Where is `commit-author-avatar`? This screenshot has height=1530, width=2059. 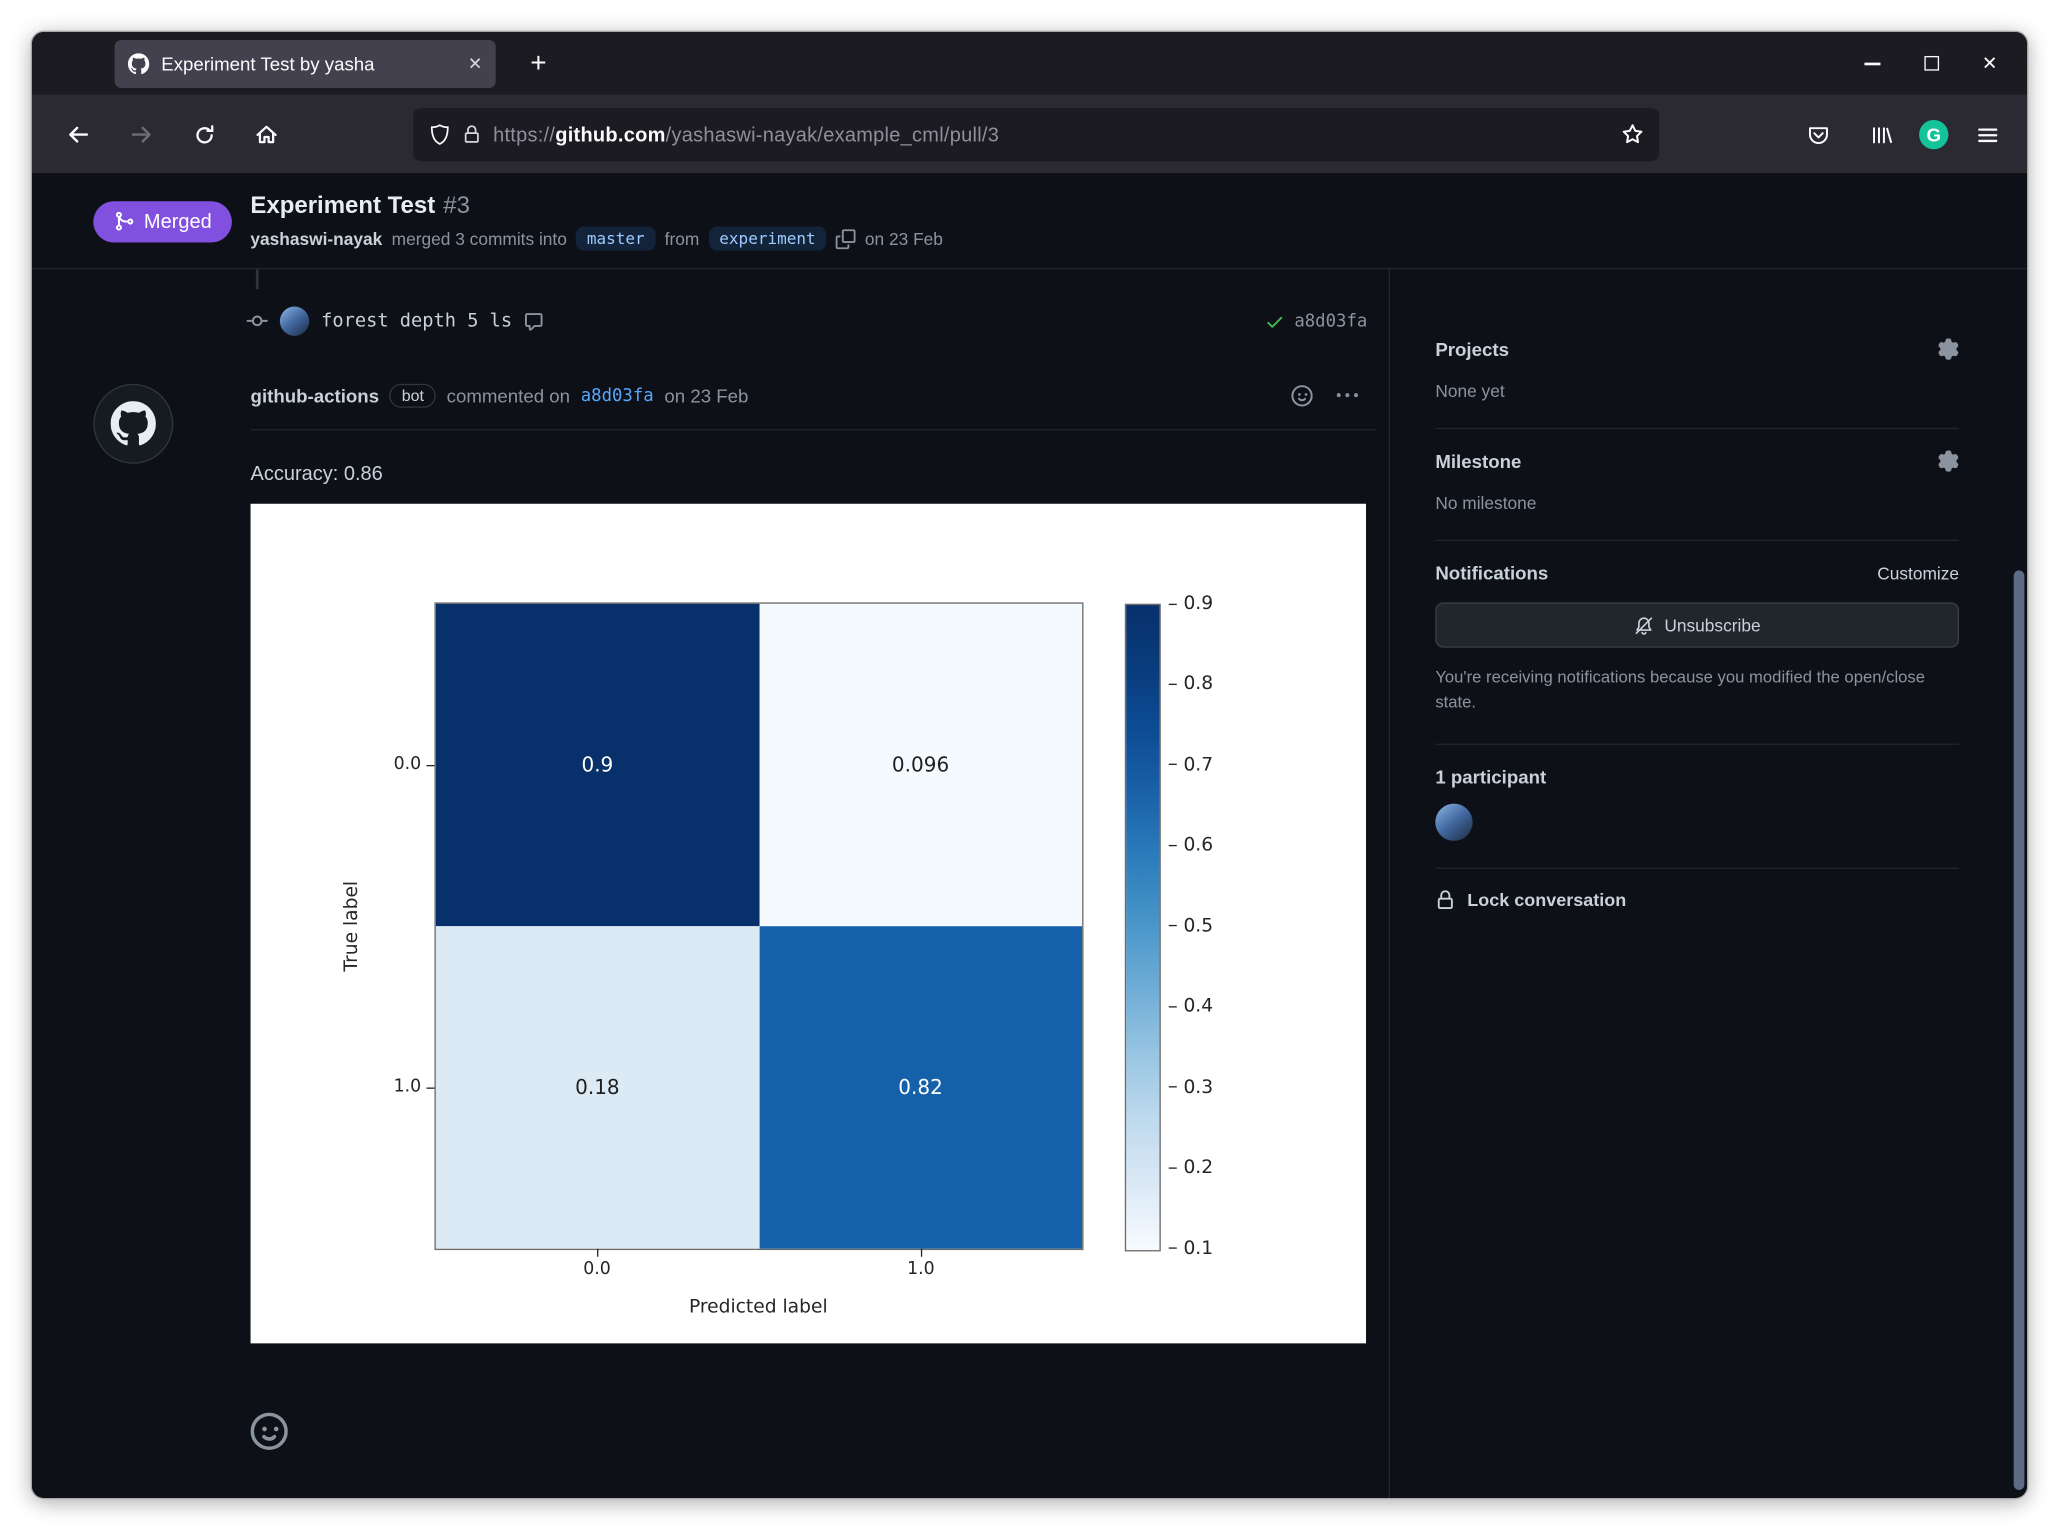 commit-author-avatar is located at coordinates (294, 321).